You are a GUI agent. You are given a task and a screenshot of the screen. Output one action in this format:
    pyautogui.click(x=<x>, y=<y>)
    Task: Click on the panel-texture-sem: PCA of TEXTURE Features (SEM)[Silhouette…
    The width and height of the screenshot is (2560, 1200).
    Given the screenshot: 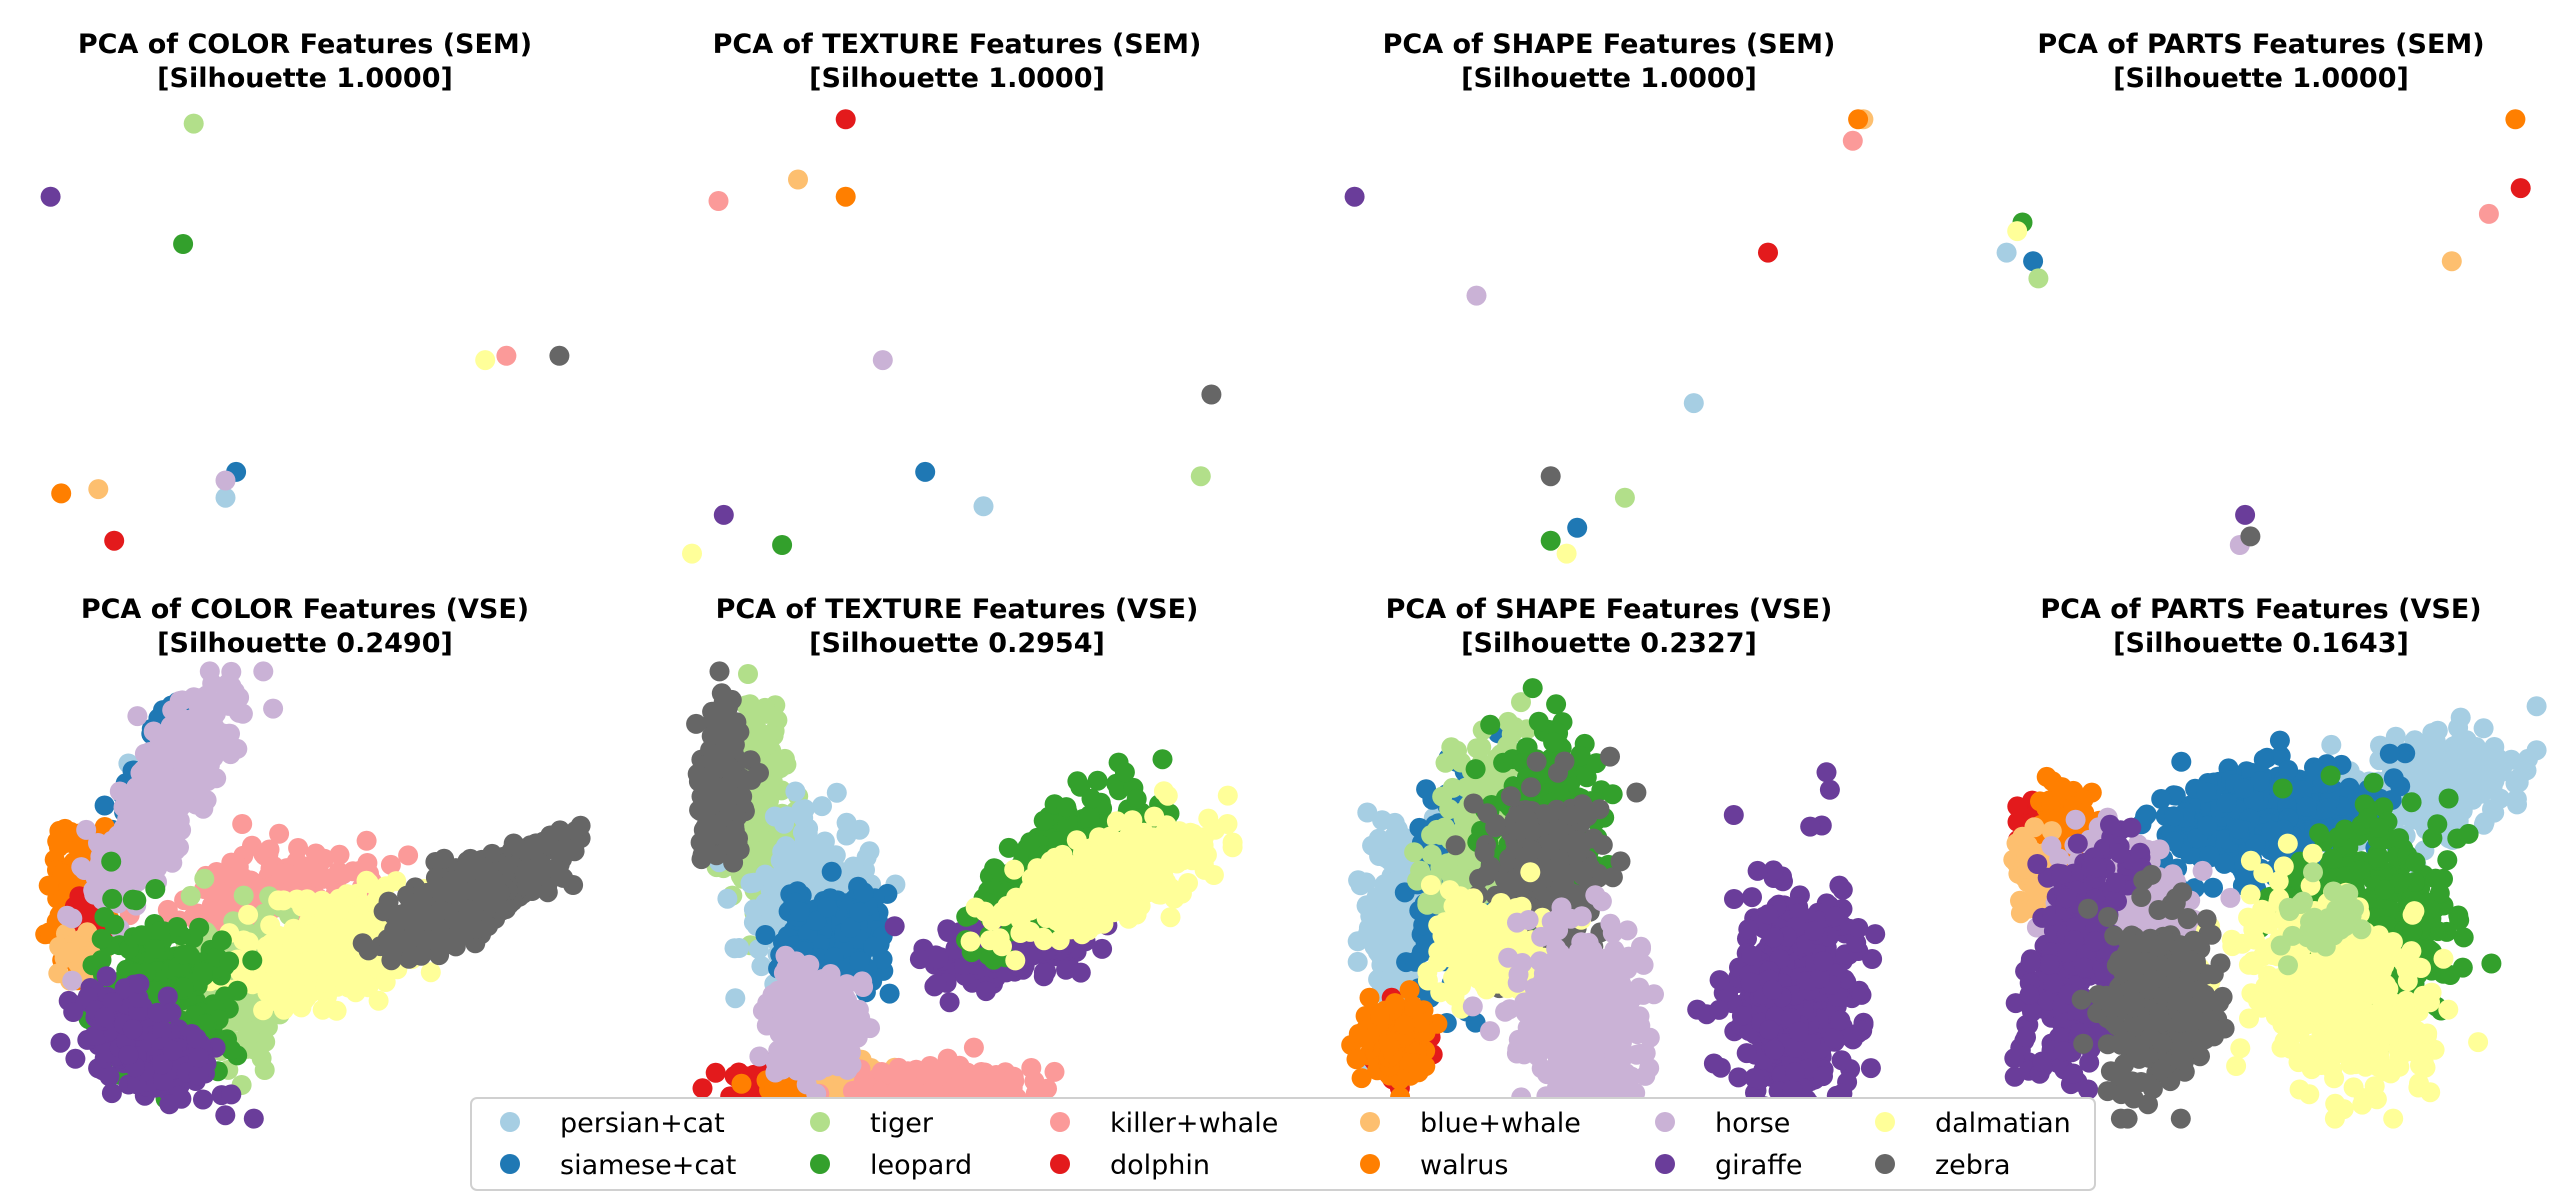 What is the action you would take?
    pyautogui.click(x=952, y=296)
    